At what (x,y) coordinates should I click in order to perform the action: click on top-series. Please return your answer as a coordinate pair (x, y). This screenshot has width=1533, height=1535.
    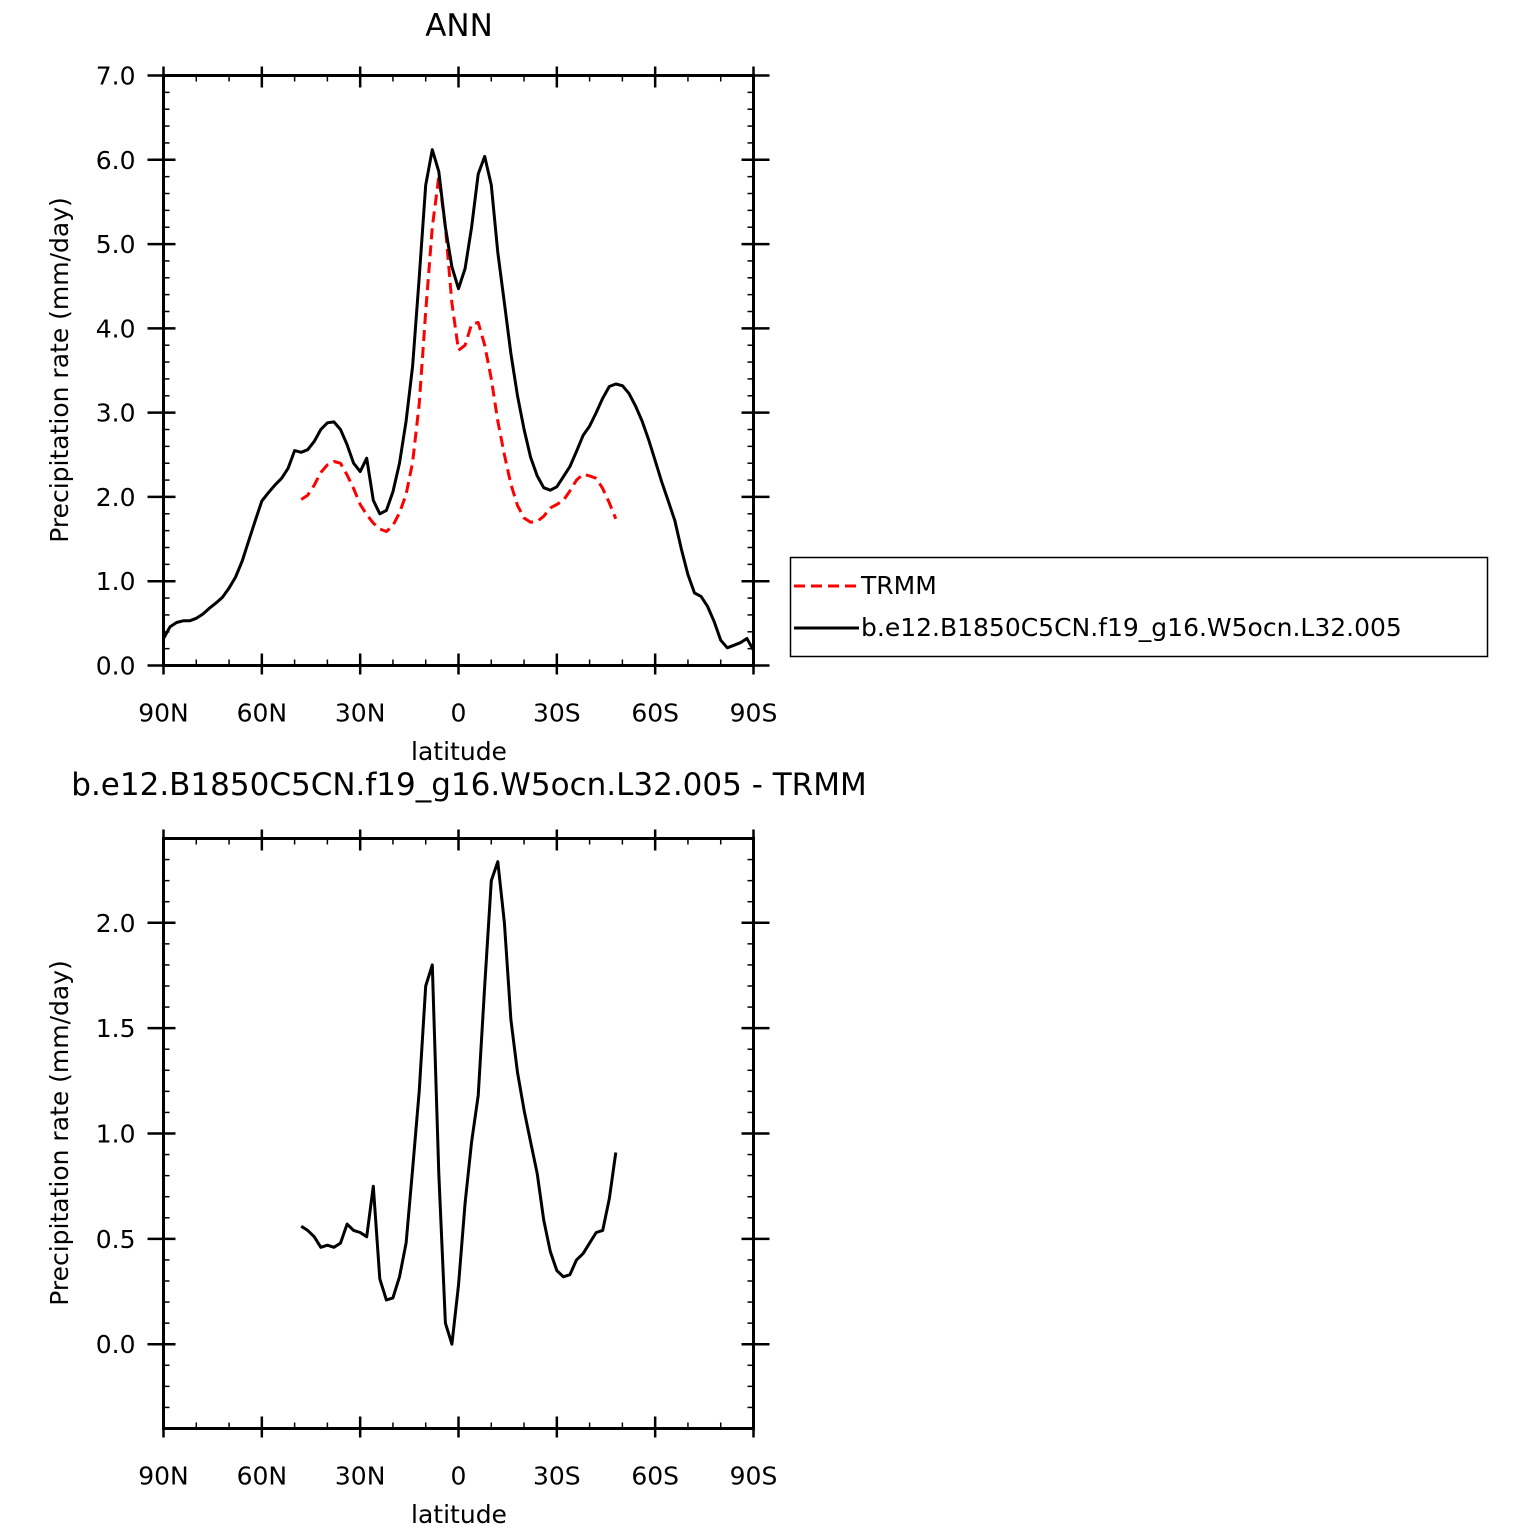
    Looking at the image, I should click on (458, 400).